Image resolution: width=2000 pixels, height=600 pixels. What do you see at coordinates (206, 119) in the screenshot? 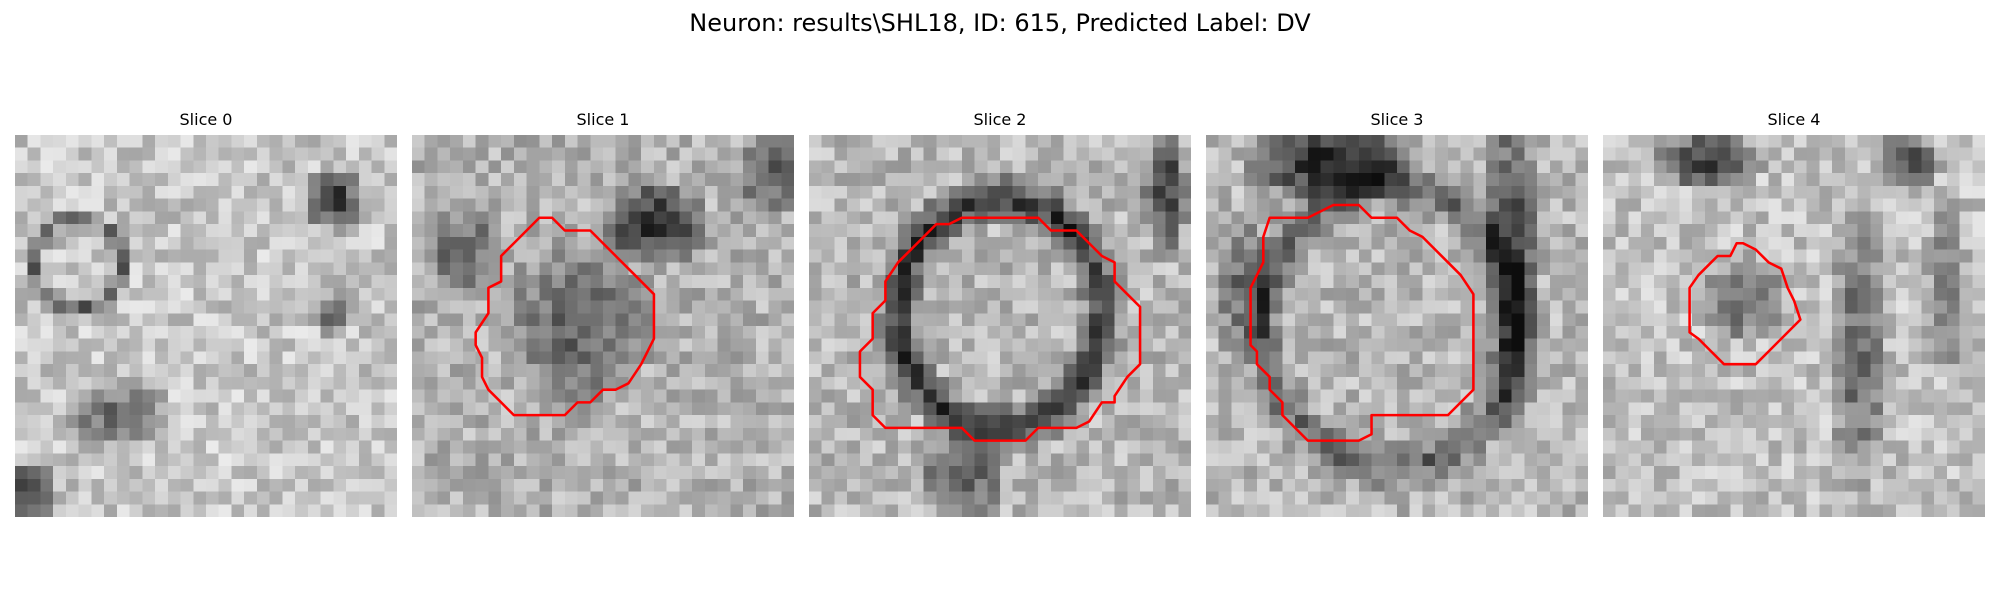
I see `slice-title: Slice 0` at bounding box center [206, 119].